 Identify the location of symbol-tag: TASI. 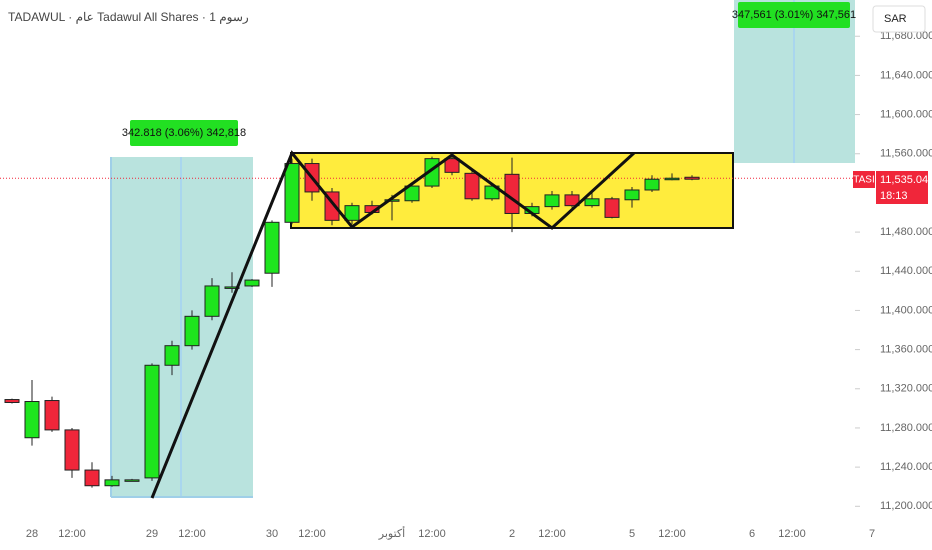
(863, 180).